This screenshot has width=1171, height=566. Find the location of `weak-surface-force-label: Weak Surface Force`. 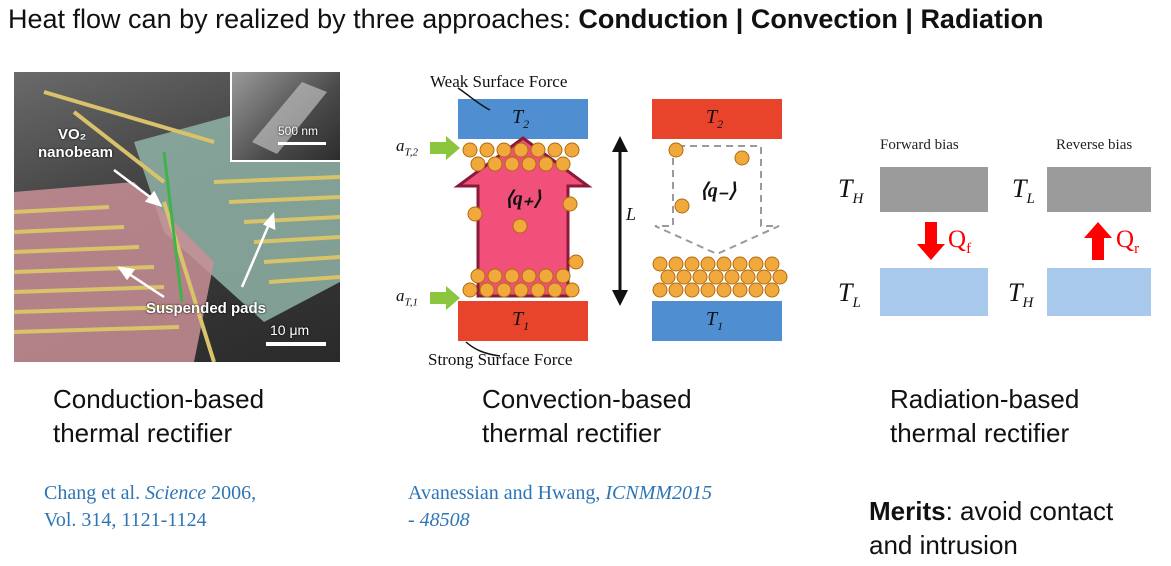

weak-surface-force-label: Weak Surface Force is located at coordinates (499, 81).